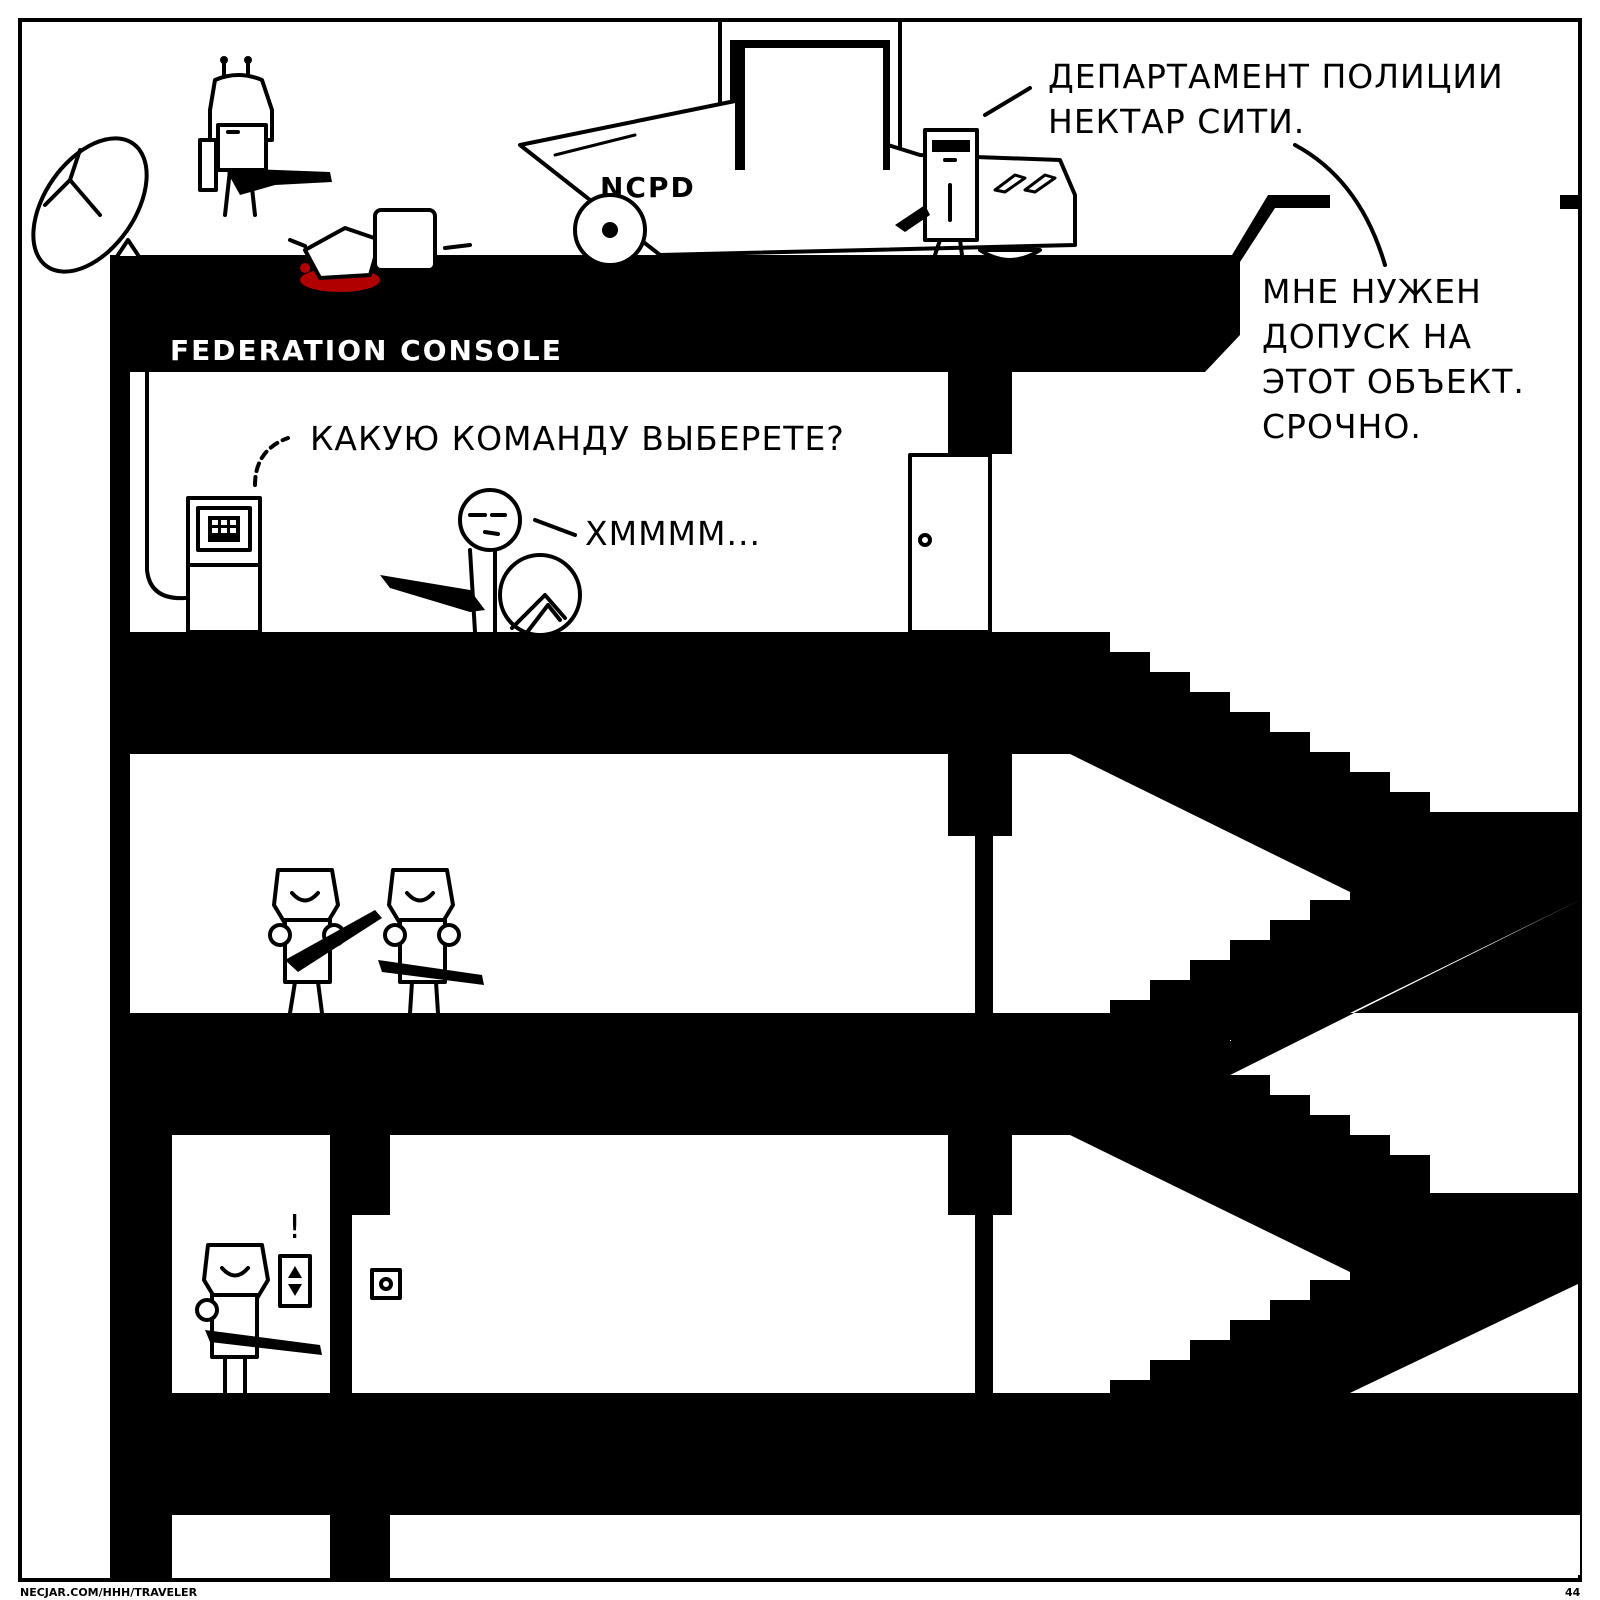  I want to click on officer2-speech-line3: ЭТОТ ОБЪЕКТ., so click(1393, 381).